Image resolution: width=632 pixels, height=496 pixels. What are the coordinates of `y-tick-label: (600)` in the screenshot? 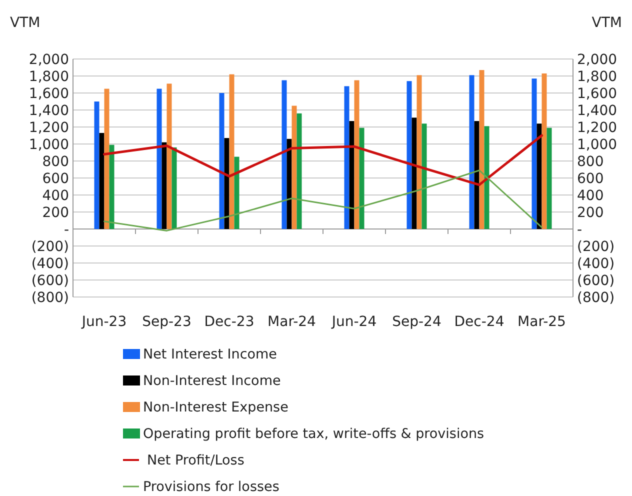 It's located at (50, 280).